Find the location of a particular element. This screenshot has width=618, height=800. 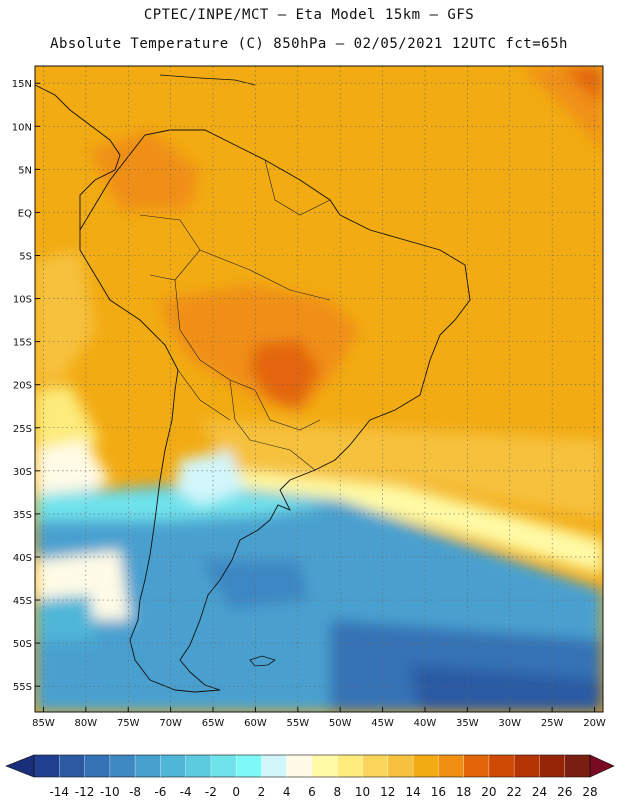

country-borders is located at coordinates (235, 315).